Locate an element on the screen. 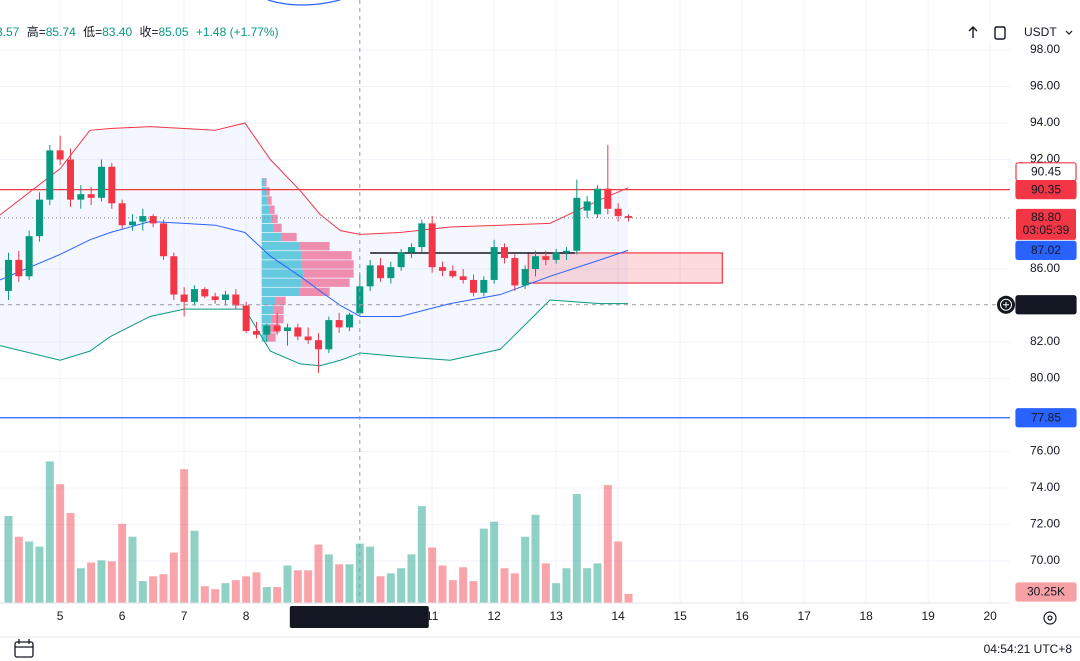  countdown-label: 03:05:39 is located at coordinates (1046, 230).